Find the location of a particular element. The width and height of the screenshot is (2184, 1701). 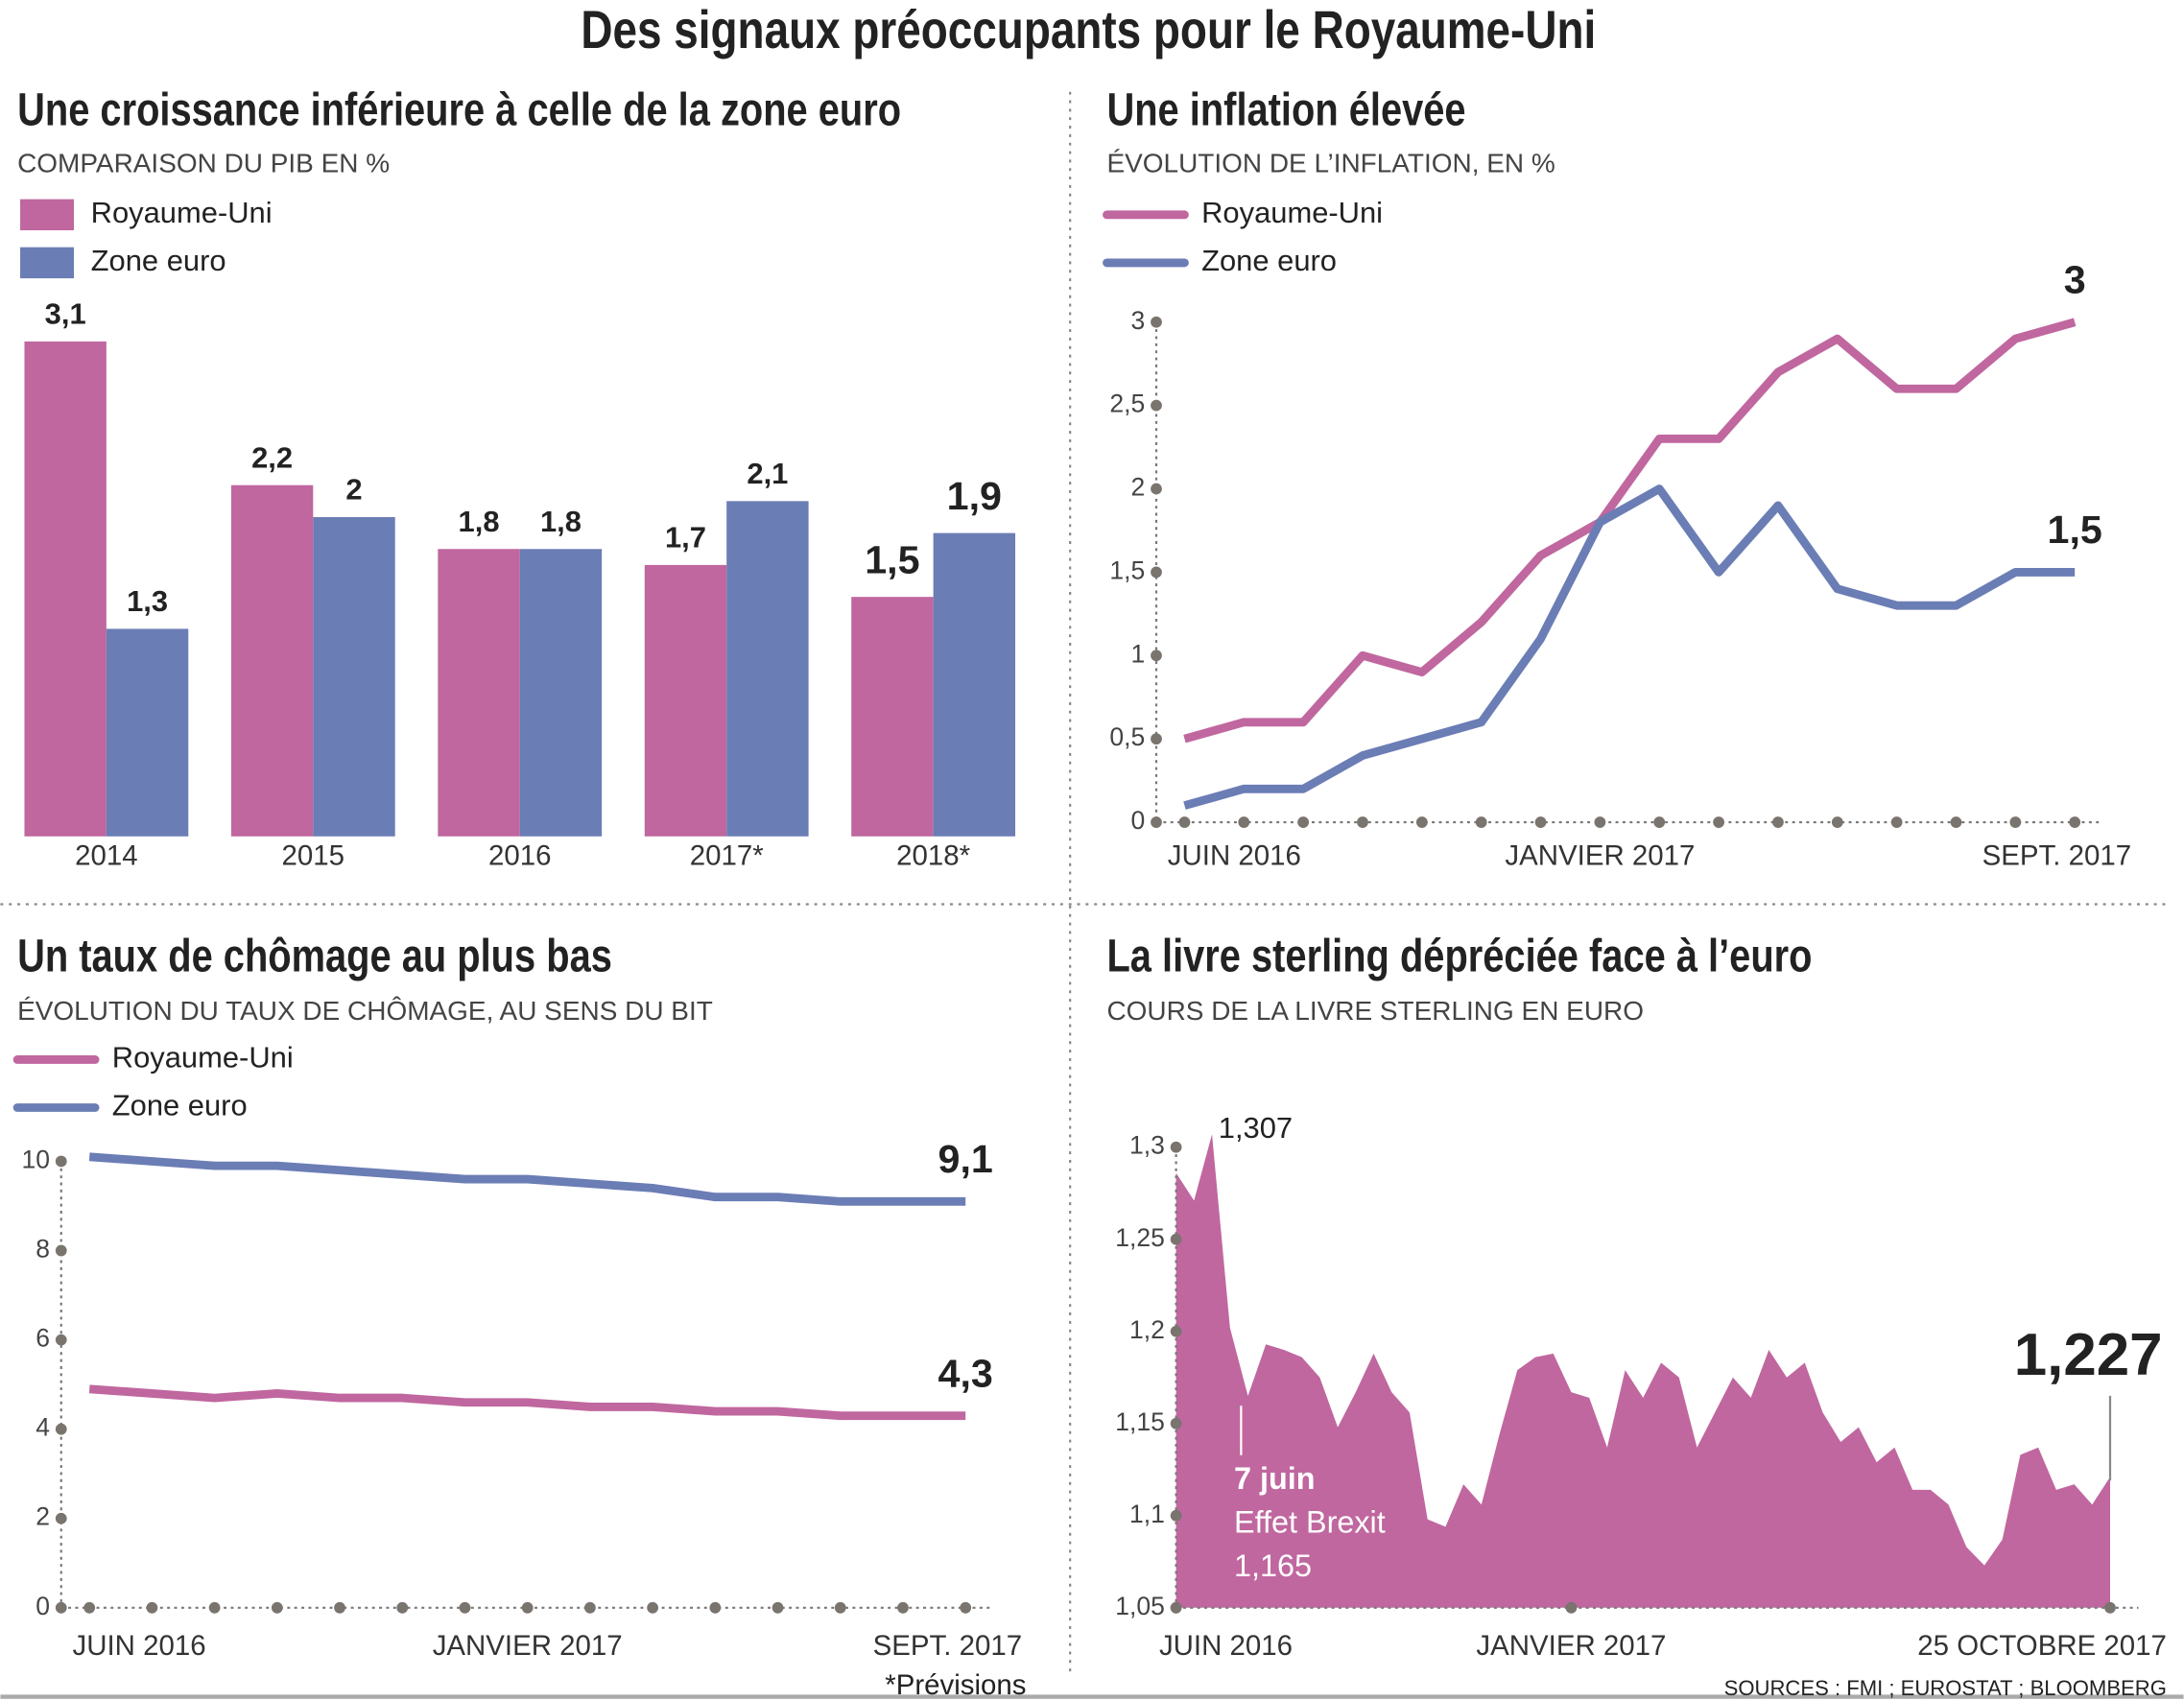

value-label: 3,1 is located at coordinates (65, 314).